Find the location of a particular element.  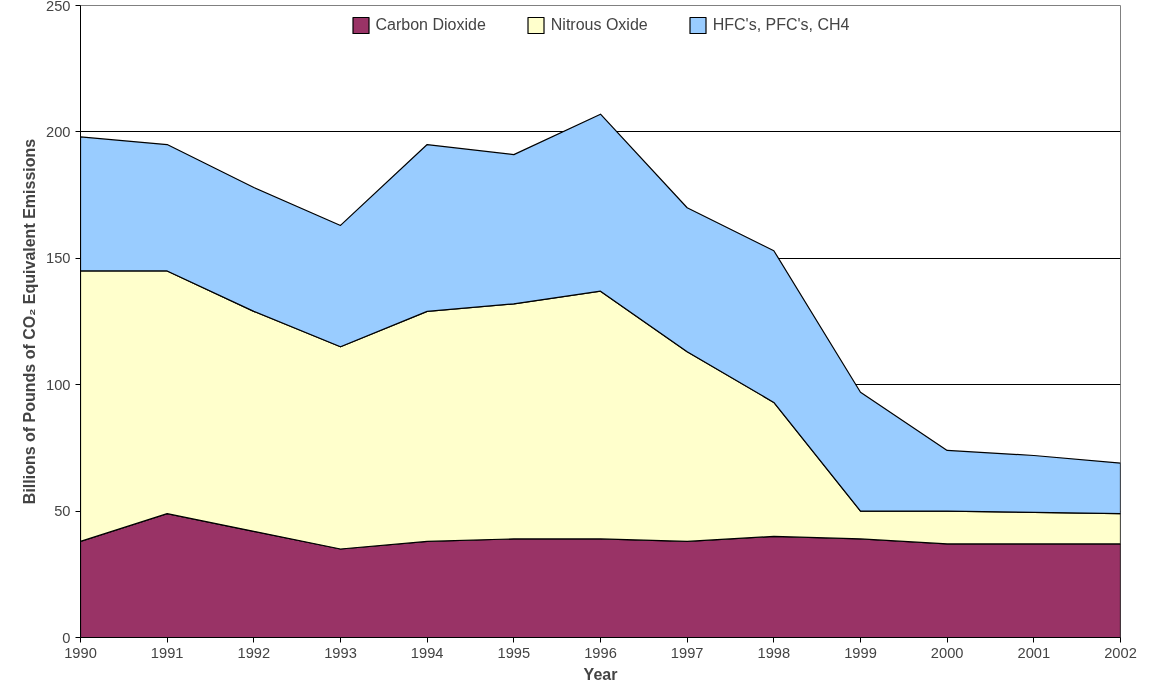

x-tick-label: 1993 is located at coordinates (340, 652).